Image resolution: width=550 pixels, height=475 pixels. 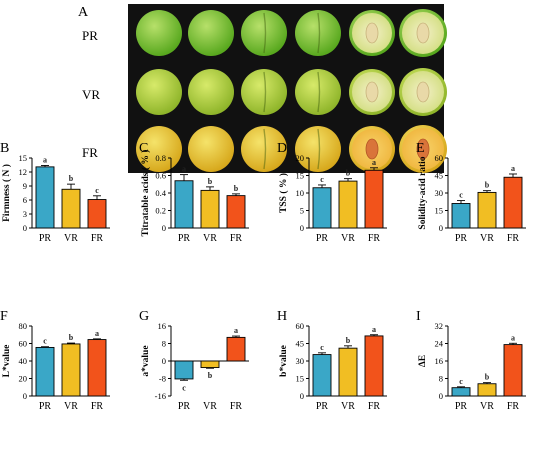 What do you see at coordinates (471, 360) in the screenshot?
I see `chart-i: I ΔE 0 8 16 24 32 c PR b VR a FR` at bounding box center [471, 360].